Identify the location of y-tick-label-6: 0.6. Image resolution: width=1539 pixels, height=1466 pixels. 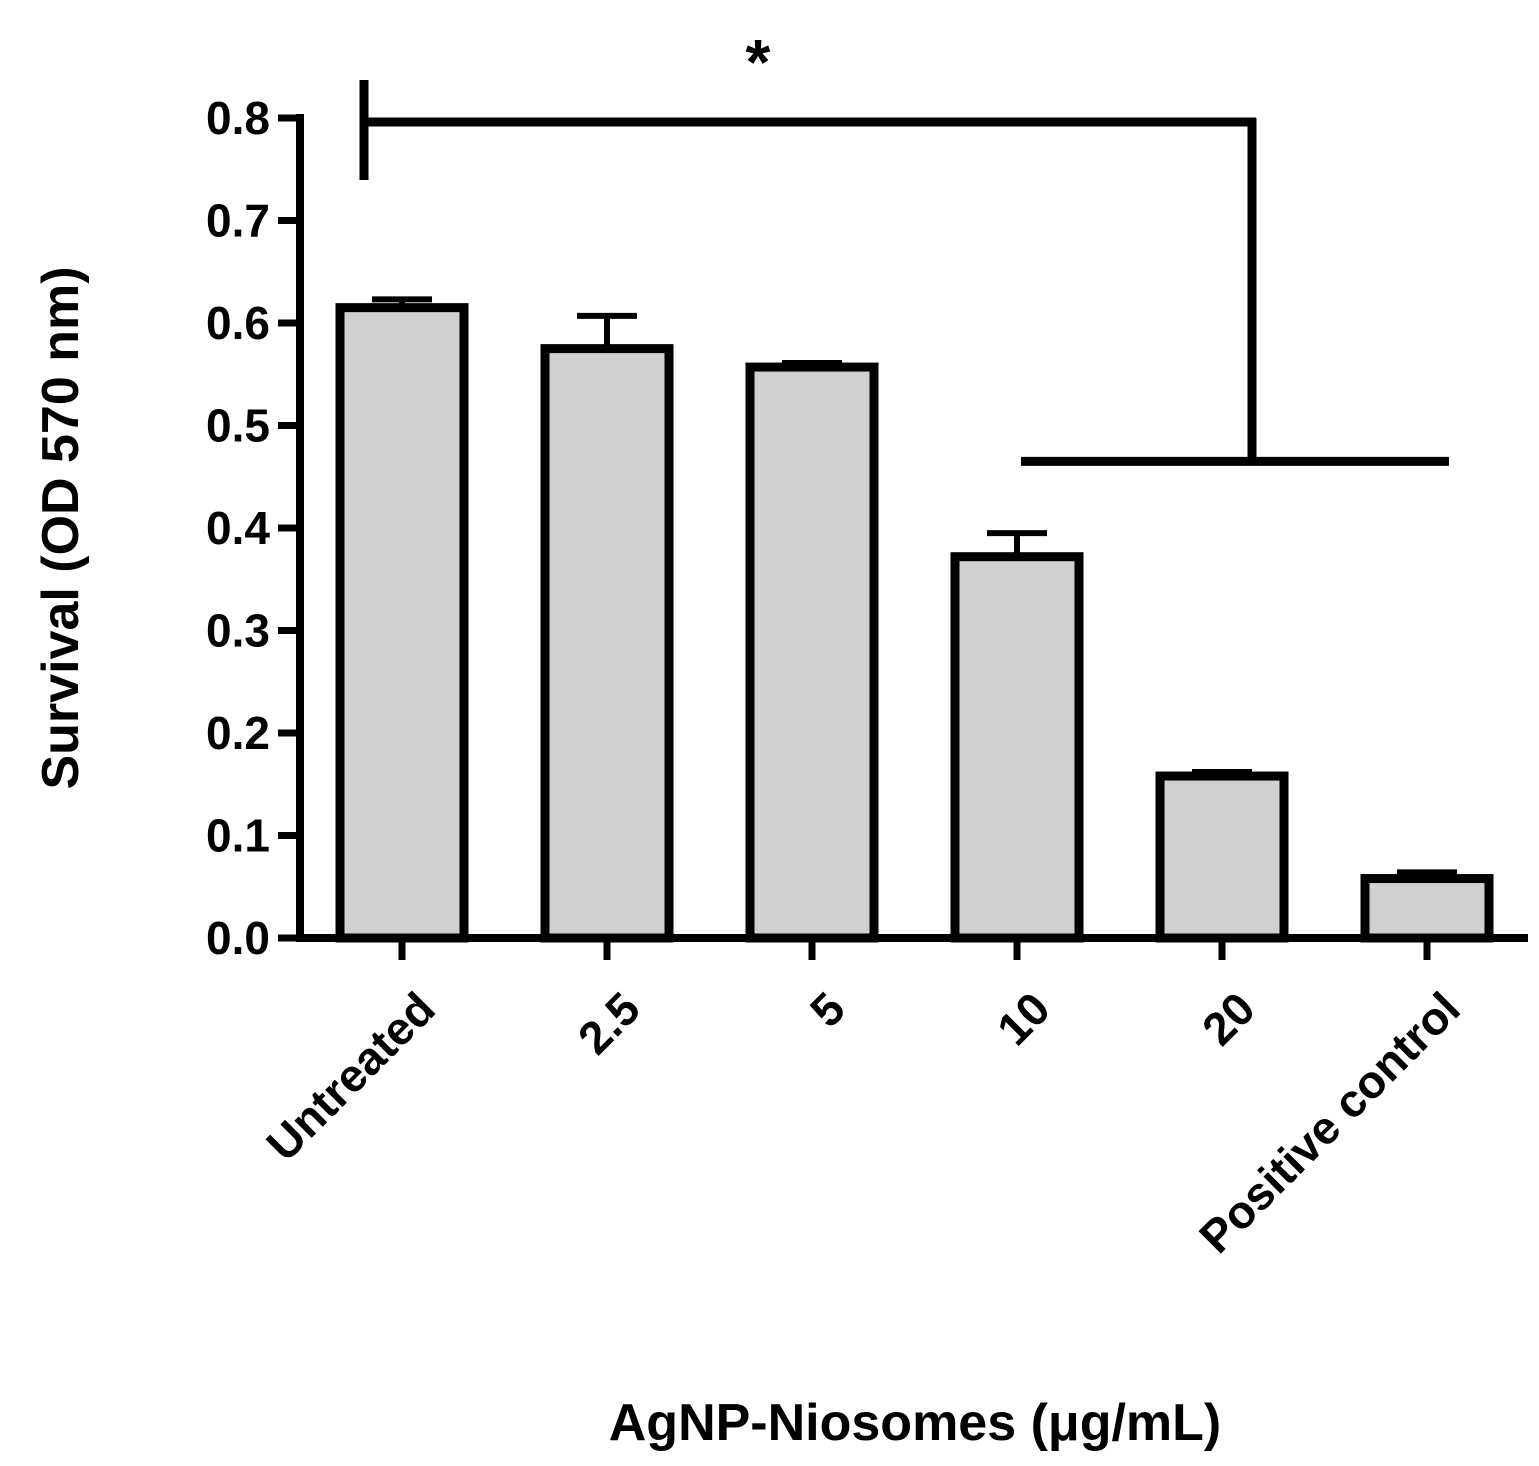
(238, 323).